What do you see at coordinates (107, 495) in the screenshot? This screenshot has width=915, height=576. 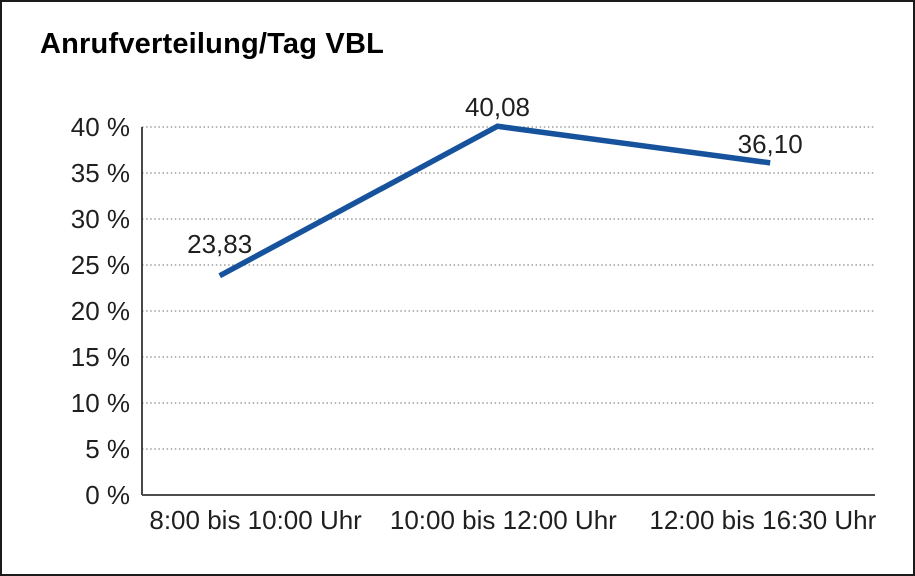 I see `y-axis-tick-label: 0 %` at bounding box center [107, 495].